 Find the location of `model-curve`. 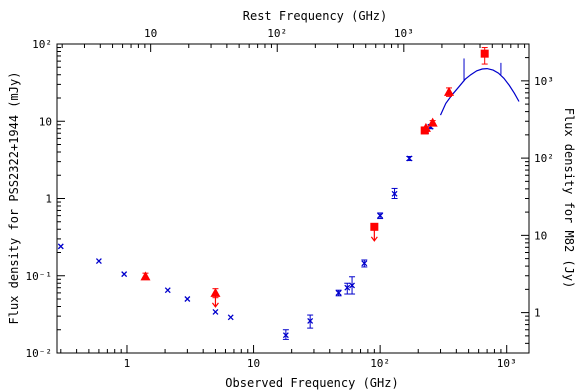

model-curve is located at coordinates (479, 91).